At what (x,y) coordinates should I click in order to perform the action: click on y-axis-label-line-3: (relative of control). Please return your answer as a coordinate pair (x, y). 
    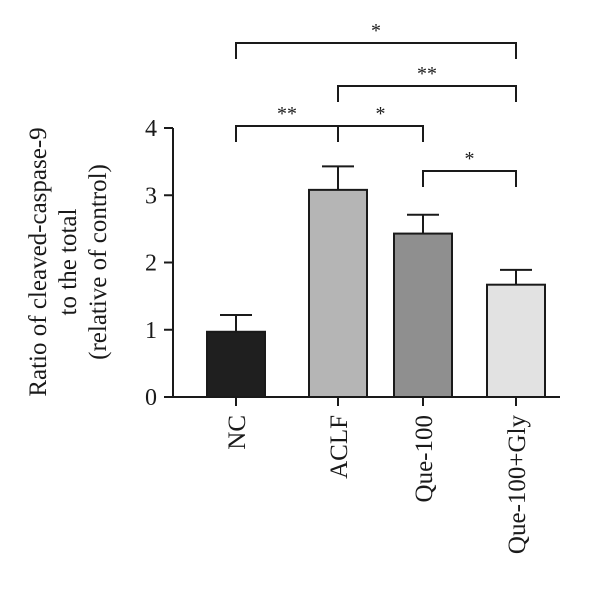
    Looking at the image, I should click on (98, 262).